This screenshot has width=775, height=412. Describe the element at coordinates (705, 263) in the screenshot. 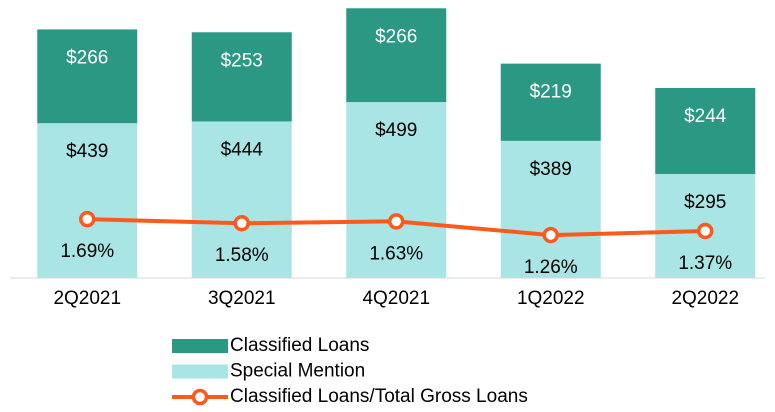

I see `data-label: 1.37%` at that location.